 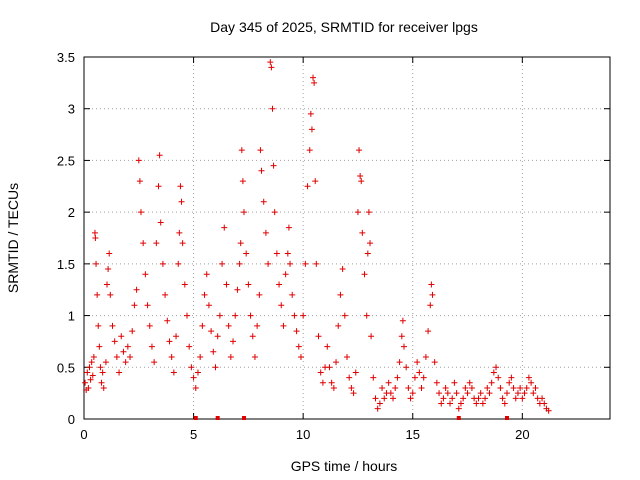 I want to click on x-tick-label: 10, so click(x=303, y=434).